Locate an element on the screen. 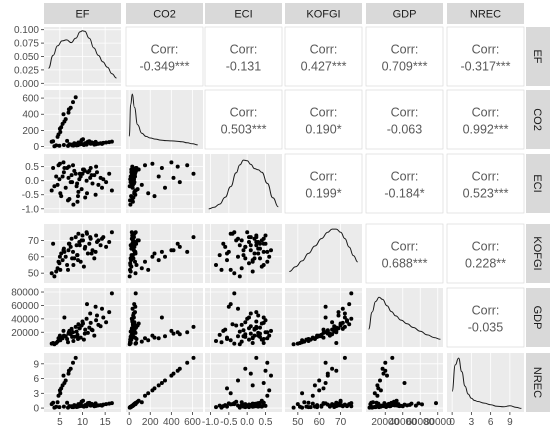 This screenshot has height=436, width=550. y-tick-label: 60 is located at coordinates (34, 257).